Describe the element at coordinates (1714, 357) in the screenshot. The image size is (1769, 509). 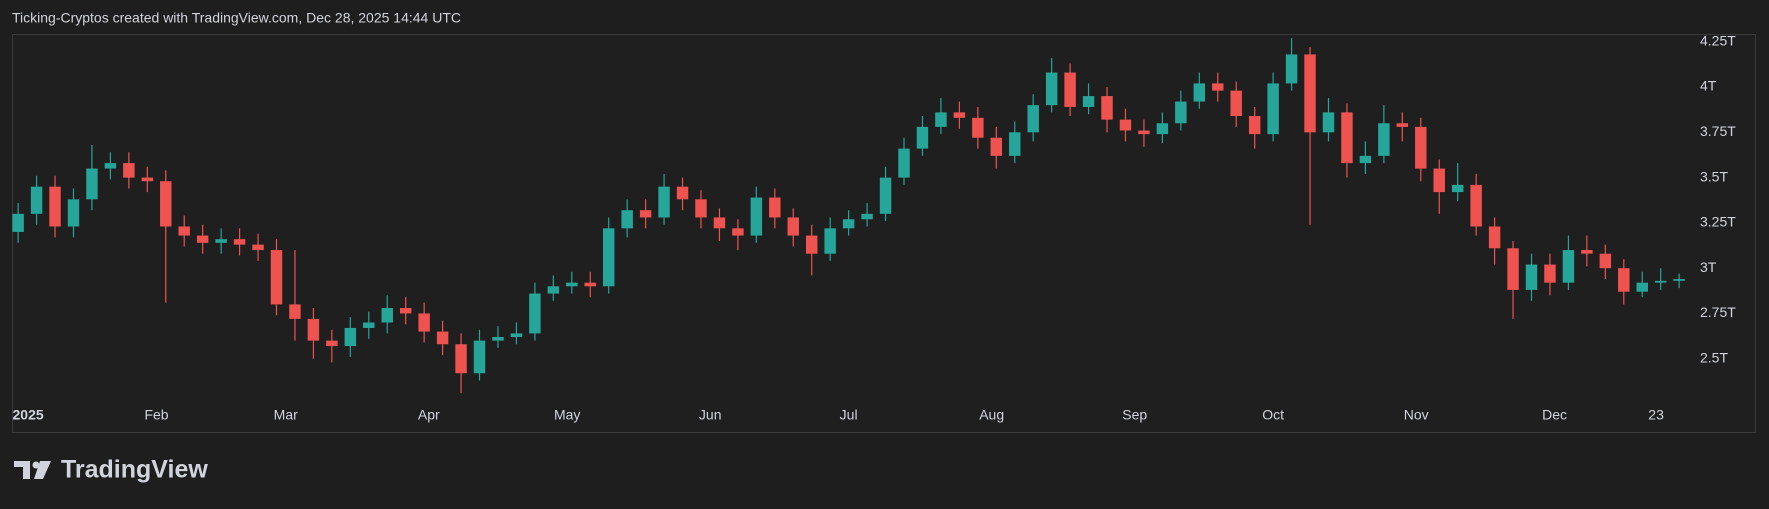
I see `y-tick-label: 2.5T` at that location.